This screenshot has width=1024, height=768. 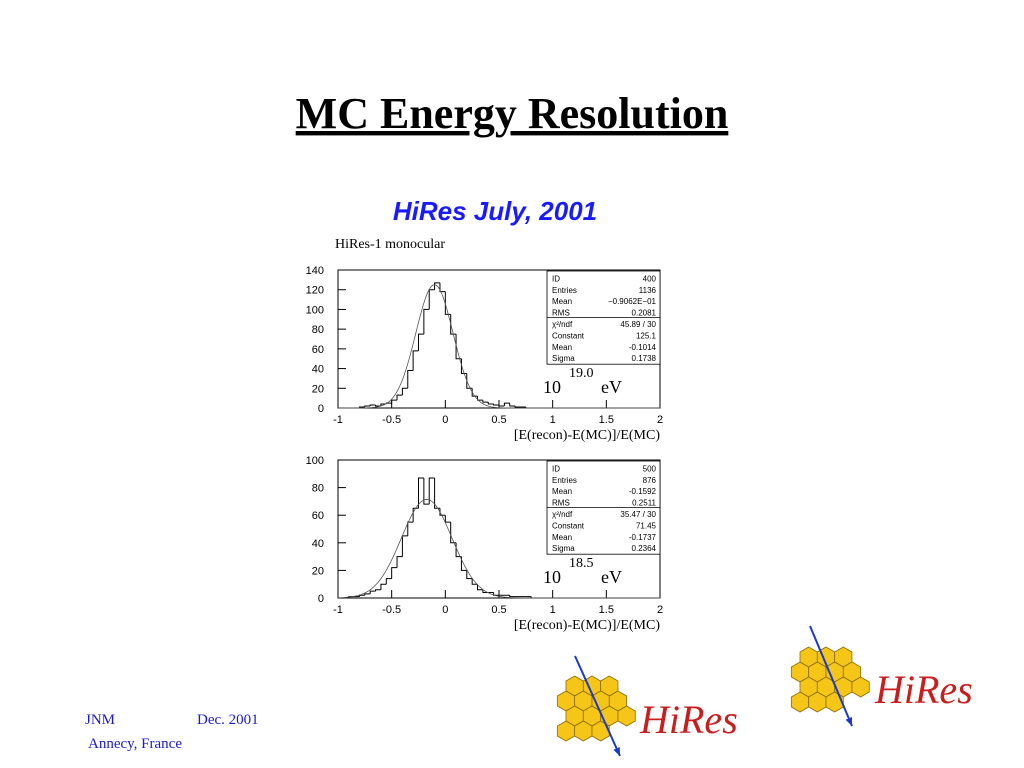 What do you see at coordinates (338, 610) in the screenshot?
I see `x-tick-label: -1` at bounding box center [338, 610].